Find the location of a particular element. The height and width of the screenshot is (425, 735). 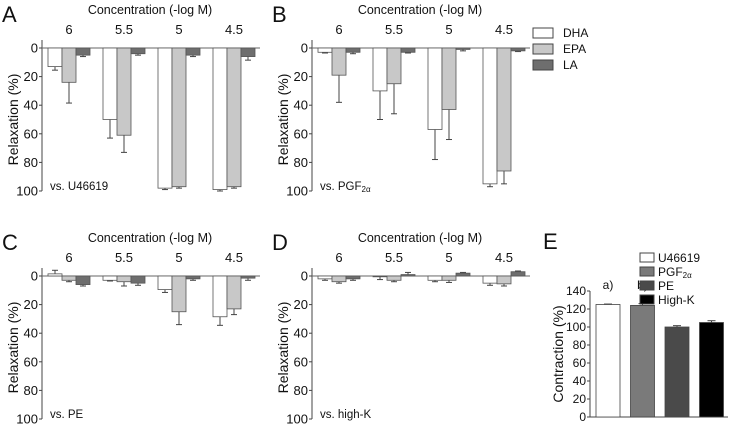

panel-letter: D is located at coordinates (280, 242).